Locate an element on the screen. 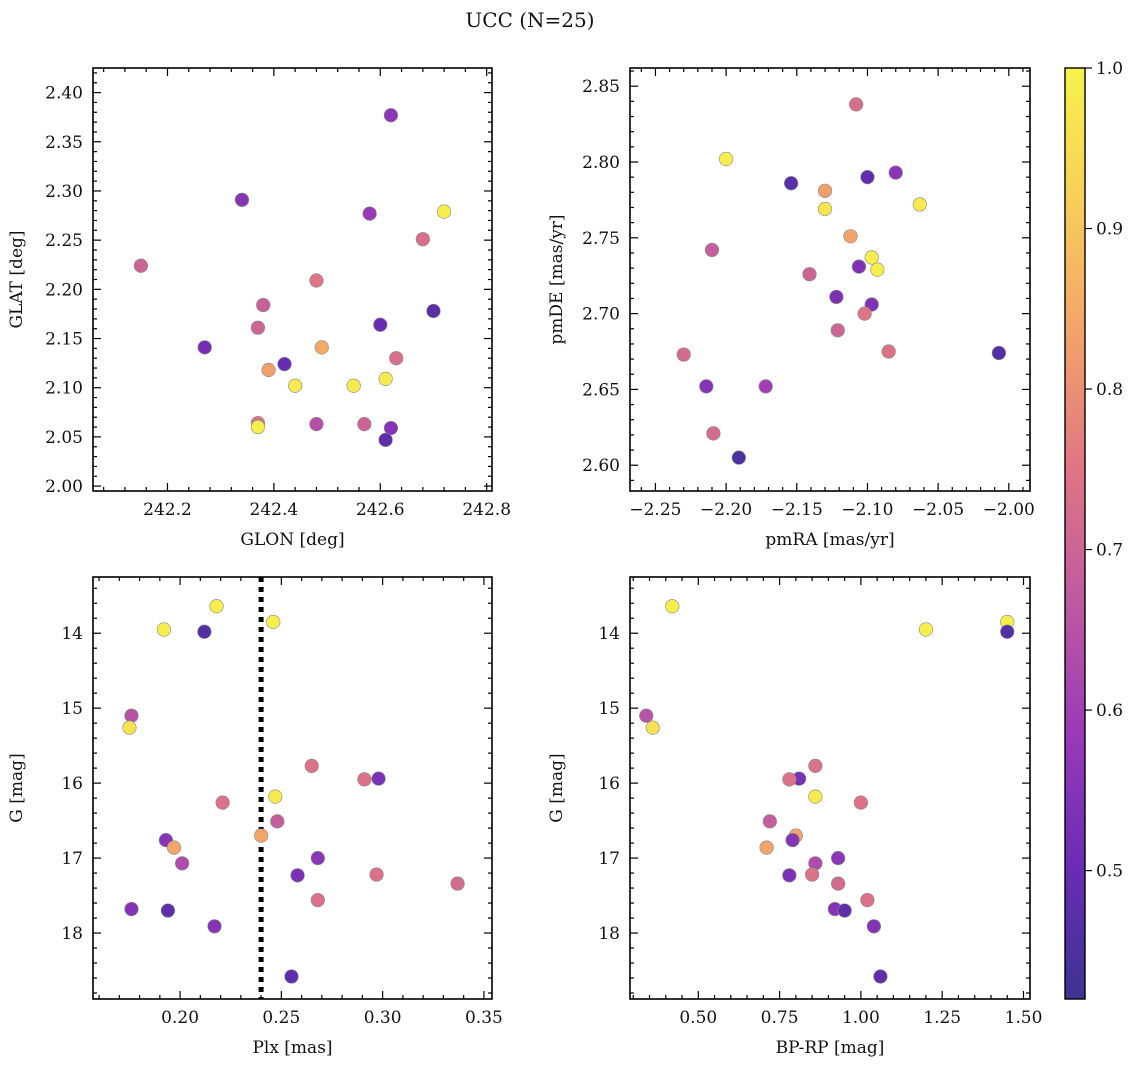 The width and height of the screenshot is (1136, 1071). y-tick-label: 2.35 is located at coordinates (64, 143).